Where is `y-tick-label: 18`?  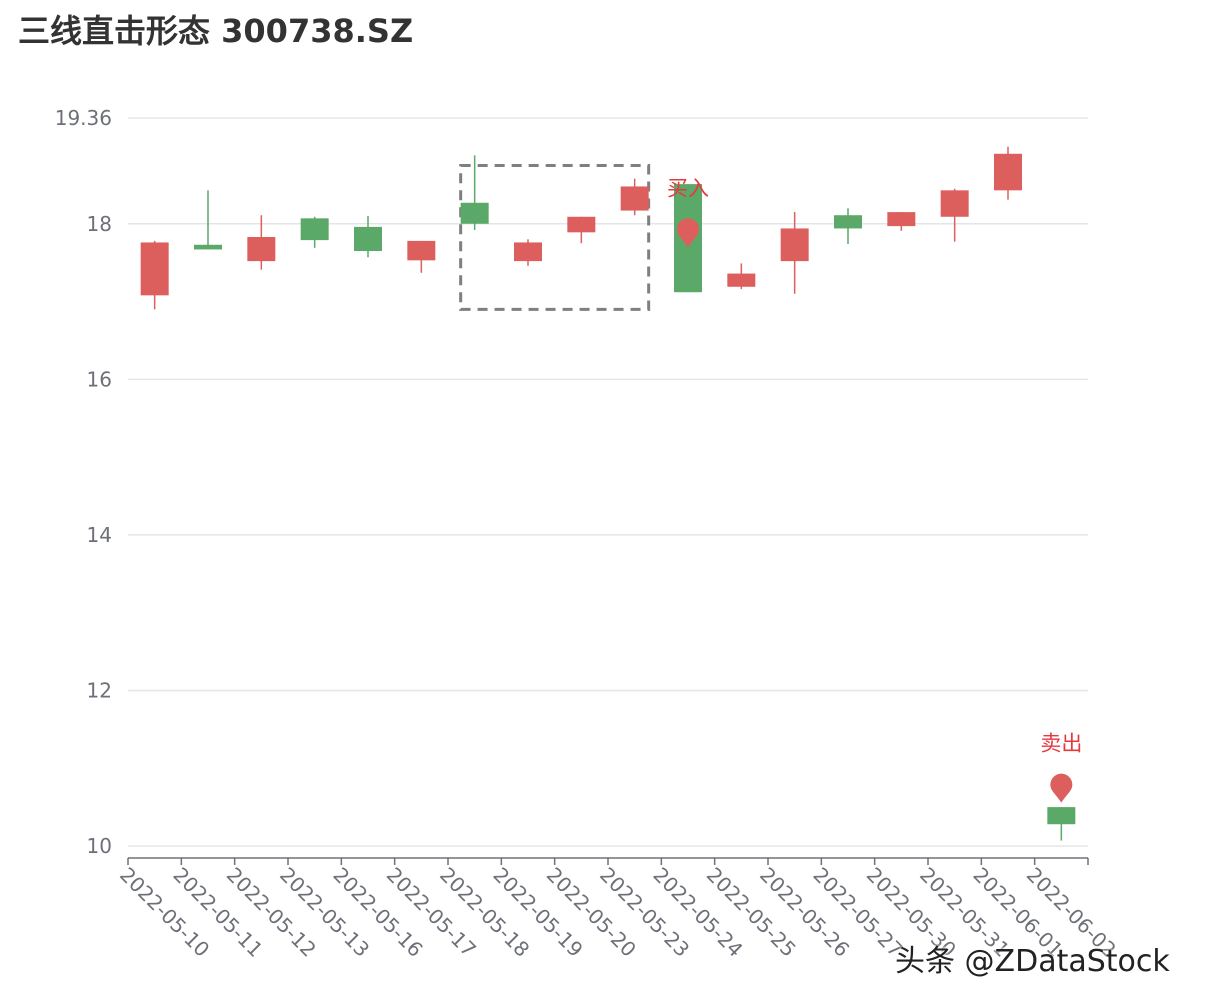 y-tick-label: 18 is located at coordinates (99, 224).